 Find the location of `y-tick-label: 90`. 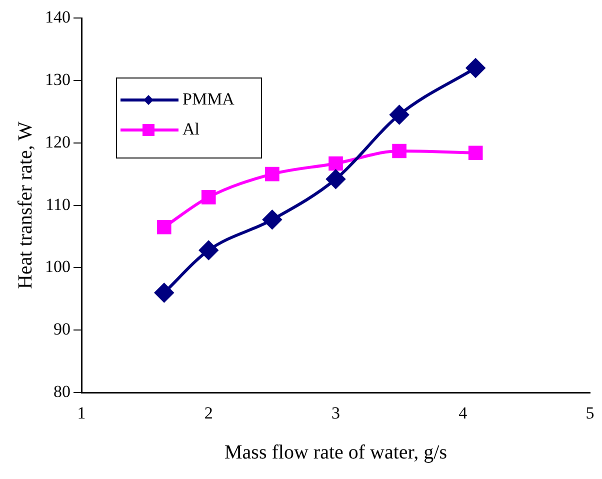

y-tick-label: 90 is located at coordinates (62, 329).